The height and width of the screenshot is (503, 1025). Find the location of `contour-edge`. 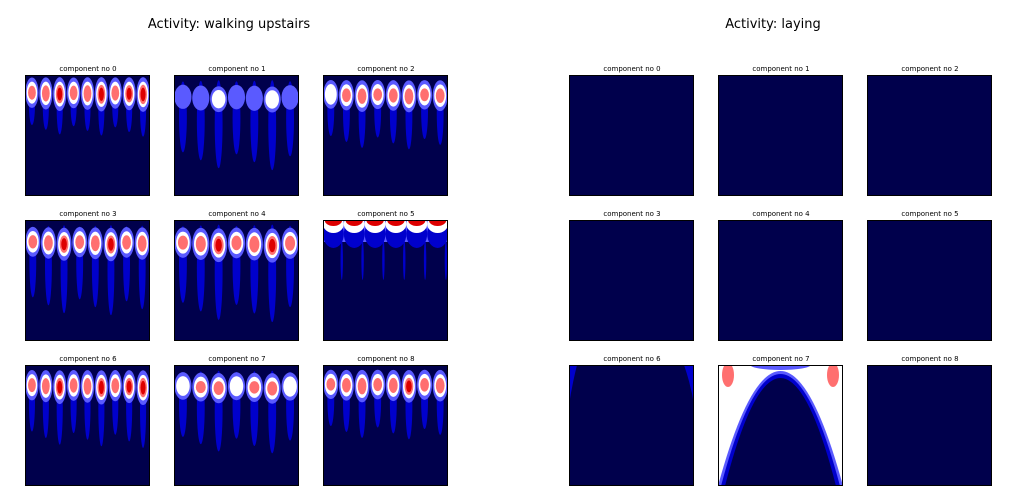

contour-edge is located at coordinates (689, 385).